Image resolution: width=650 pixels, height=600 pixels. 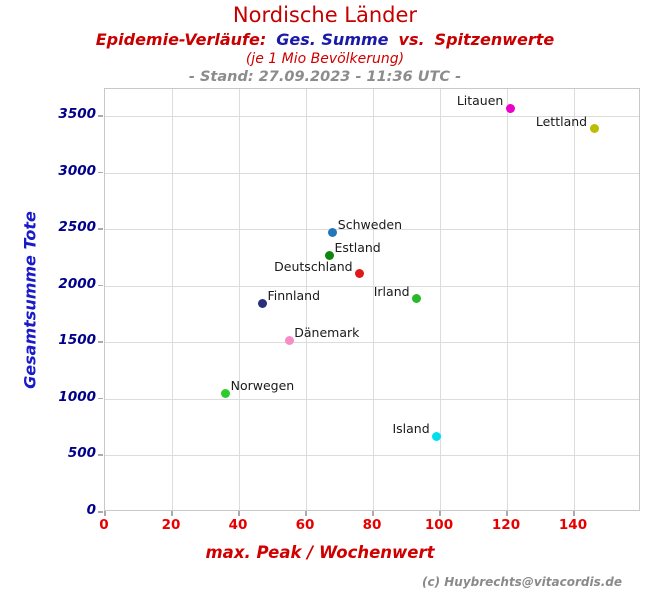 I want to click on x-axis-label: max. Peak / Wochenwert, so click(x=320, y=552).